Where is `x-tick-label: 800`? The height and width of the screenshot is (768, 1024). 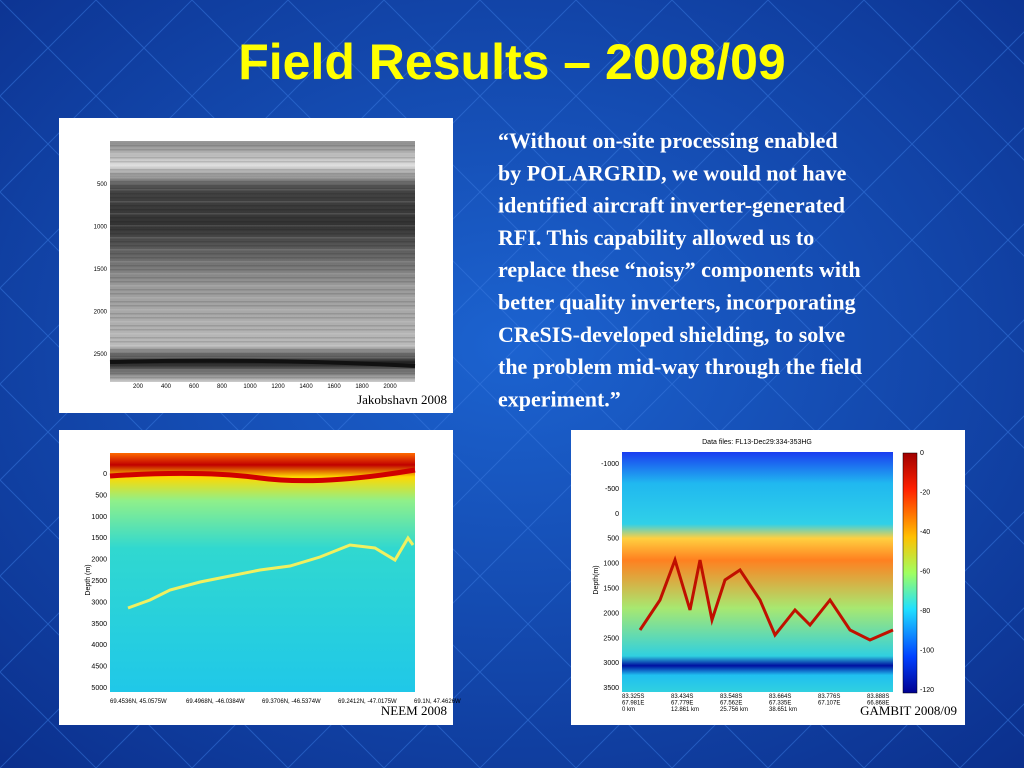 x-tick-label: 800 is located at coordinates (222, 387).